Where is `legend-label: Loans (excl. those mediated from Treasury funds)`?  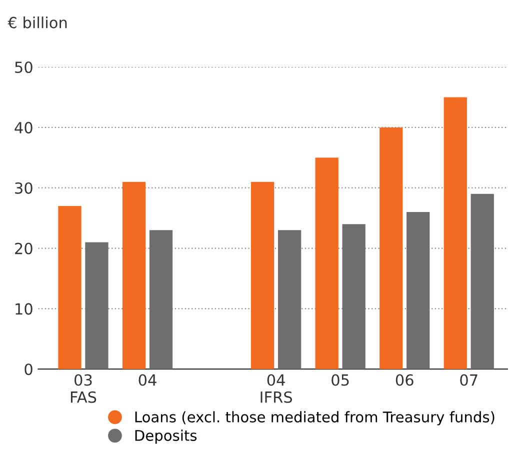
legend-label: Loans (excl. those mediated from Treasury funds) is located at coordinates (314, 418).